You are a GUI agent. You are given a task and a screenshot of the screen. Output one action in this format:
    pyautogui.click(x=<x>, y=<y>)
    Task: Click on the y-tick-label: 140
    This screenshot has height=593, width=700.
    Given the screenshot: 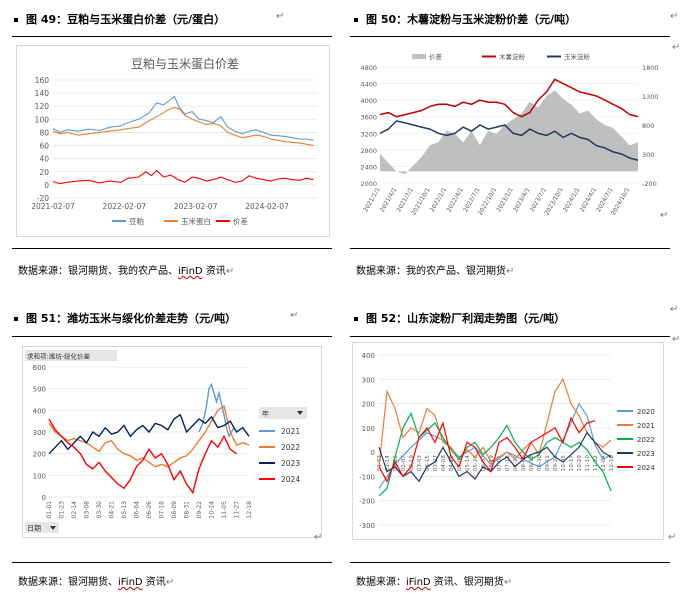 What is the action you would take?
    pyautogui.click(x=42, y=93)
    